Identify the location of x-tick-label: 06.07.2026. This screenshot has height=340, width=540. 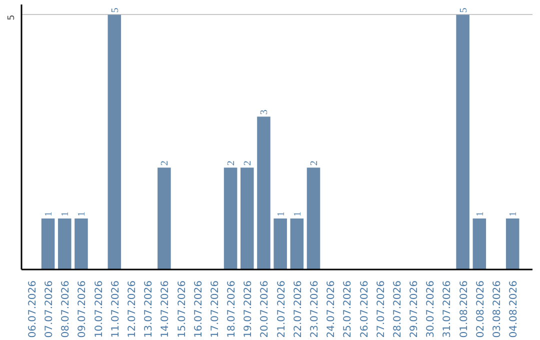
(32, 309).